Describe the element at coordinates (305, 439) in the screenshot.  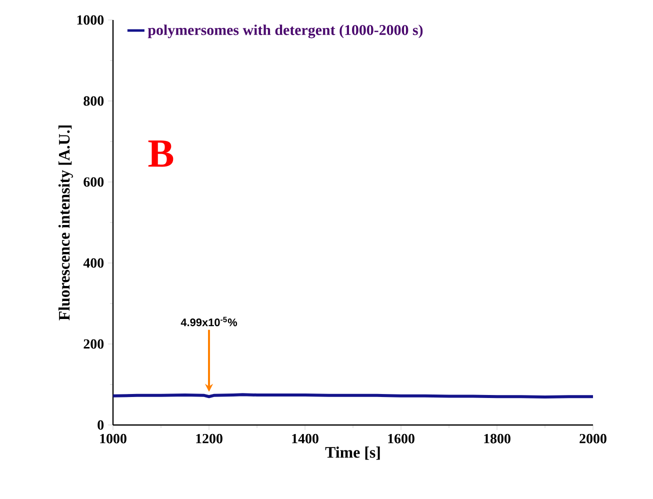
I see `x-tick-label: 1400` at that location.